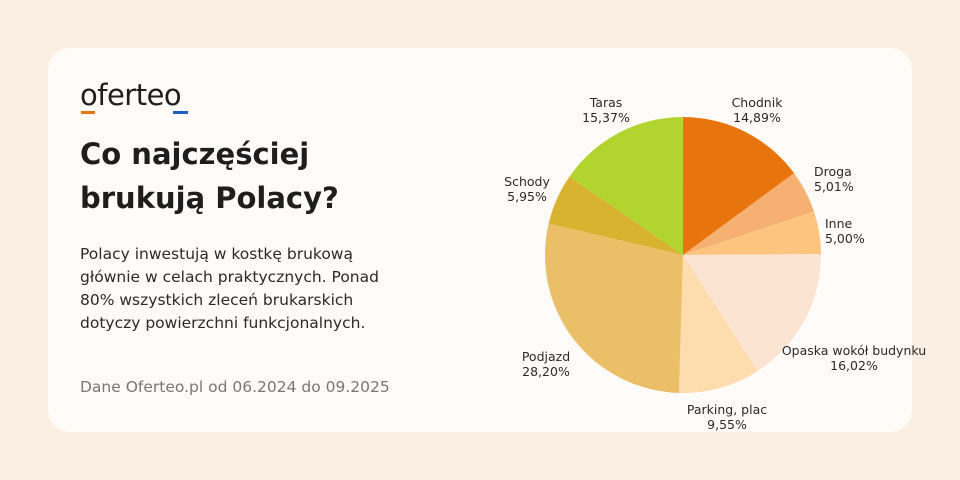 This screenshot has width=960, height=480. Describe the element at coordinates (546, 356) in the screenshot. I see `slice-name-label: Podjazd` at that location.